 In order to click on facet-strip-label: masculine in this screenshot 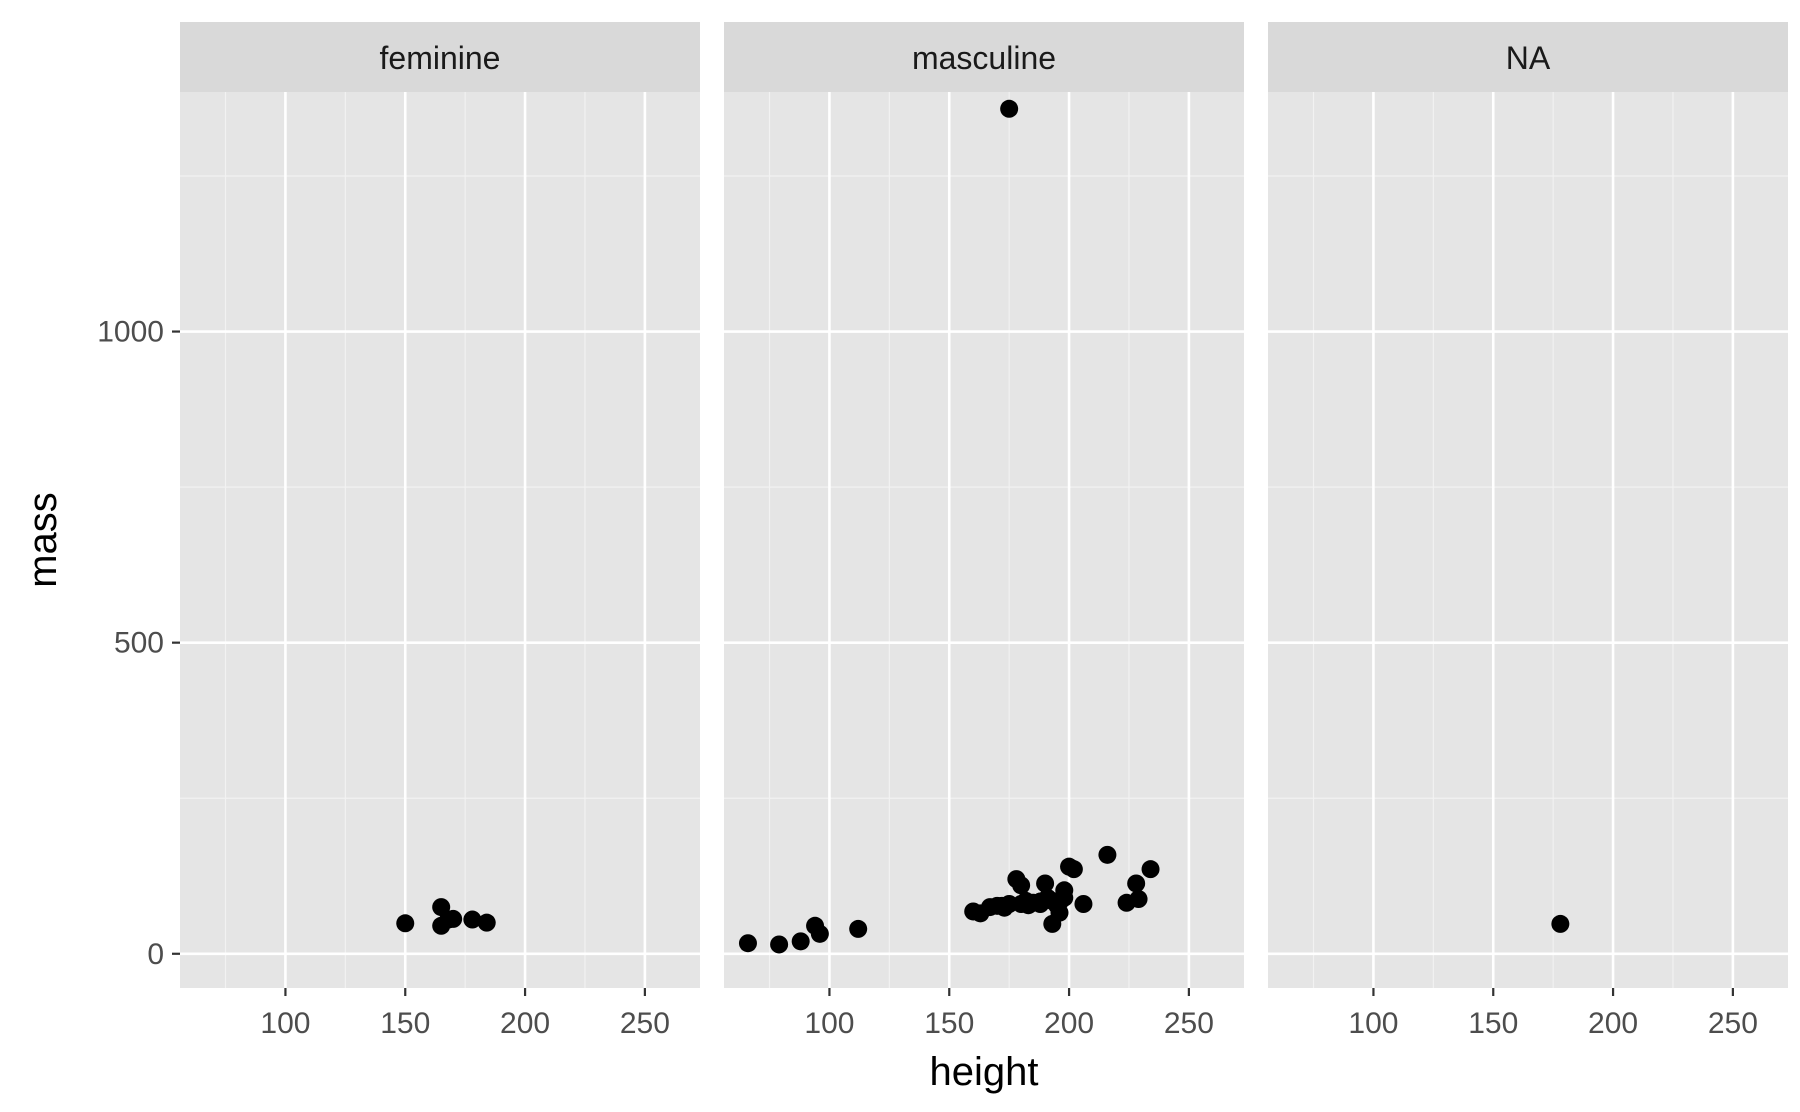, I will do `click(984, 58)`.